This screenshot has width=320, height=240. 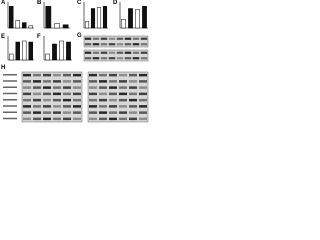 What do you see at coordinates (79, 36) in the screenshot?
I see `panel-label: G` at bounding box center [79, 36].